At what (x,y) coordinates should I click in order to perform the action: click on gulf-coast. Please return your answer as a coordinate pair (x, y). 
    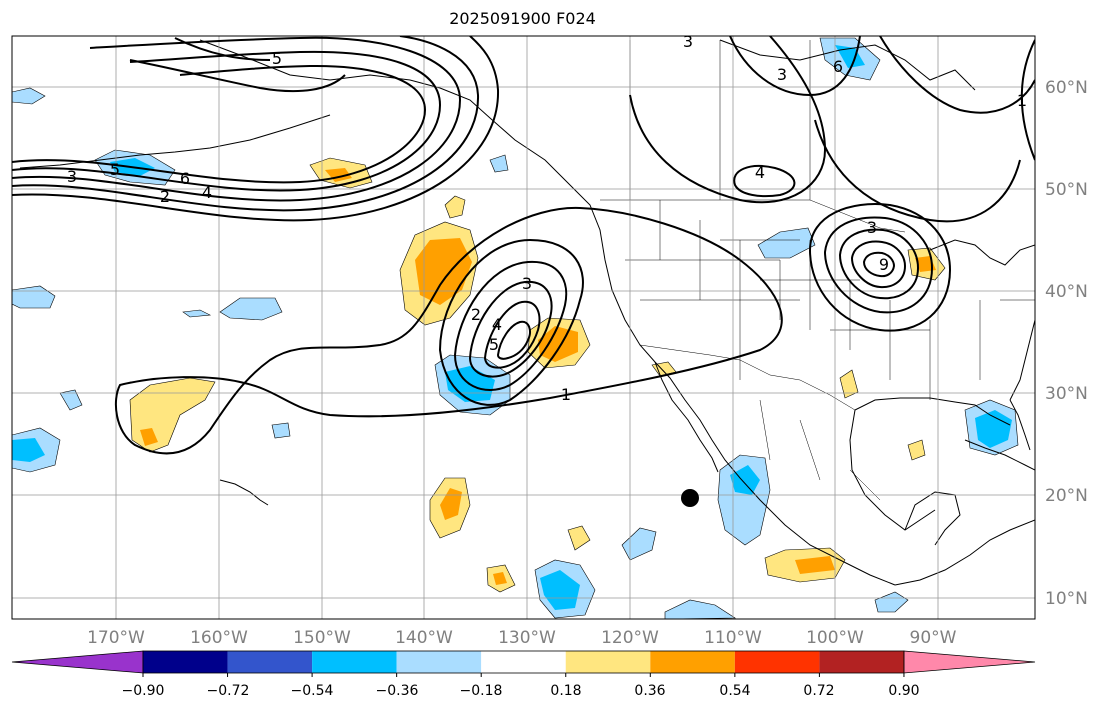
    Looking at the image, I should click on (932, 411).